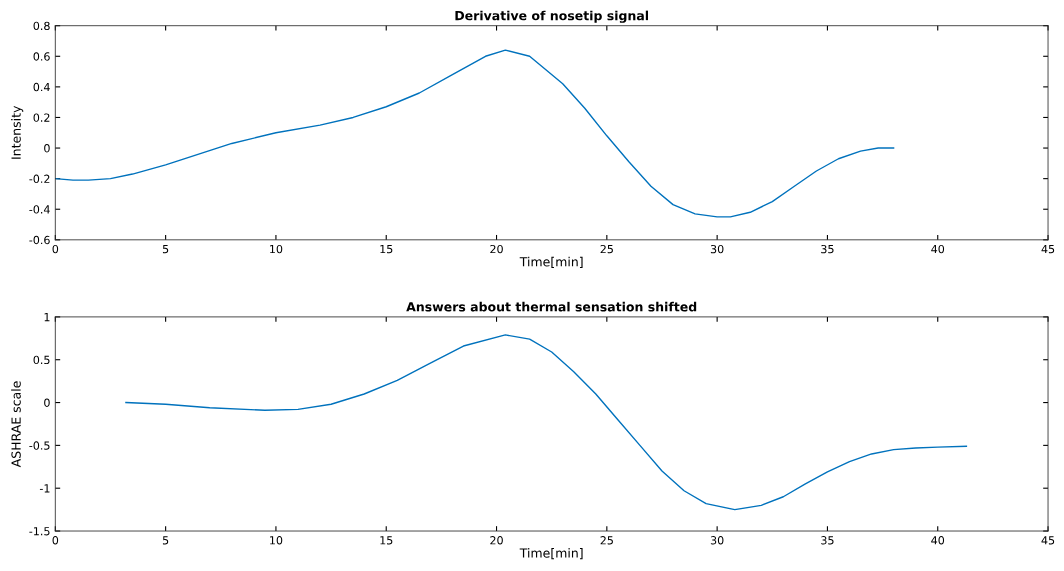 The image size is (1064, 571). What do you see at coordinates (41, 360) in the screenshot?
I see `y-tick-label: 0.5` at bounding box center [41, 360].